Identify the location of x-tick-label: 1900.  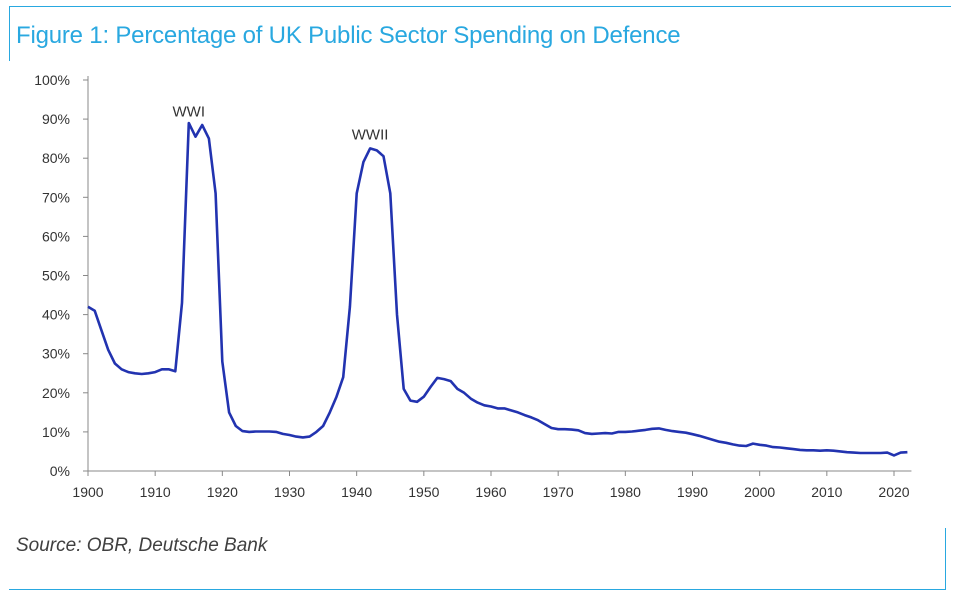
(87, 492).